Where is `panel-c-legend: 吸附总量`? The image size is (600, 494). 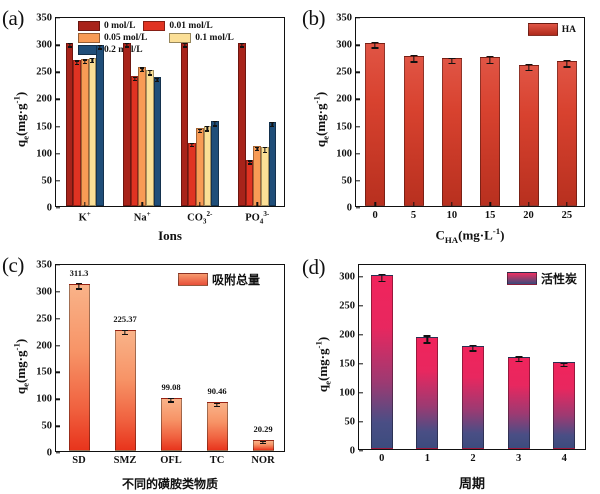 panel-c-legend: 吸附总量 is located at coordinates (218, 280).